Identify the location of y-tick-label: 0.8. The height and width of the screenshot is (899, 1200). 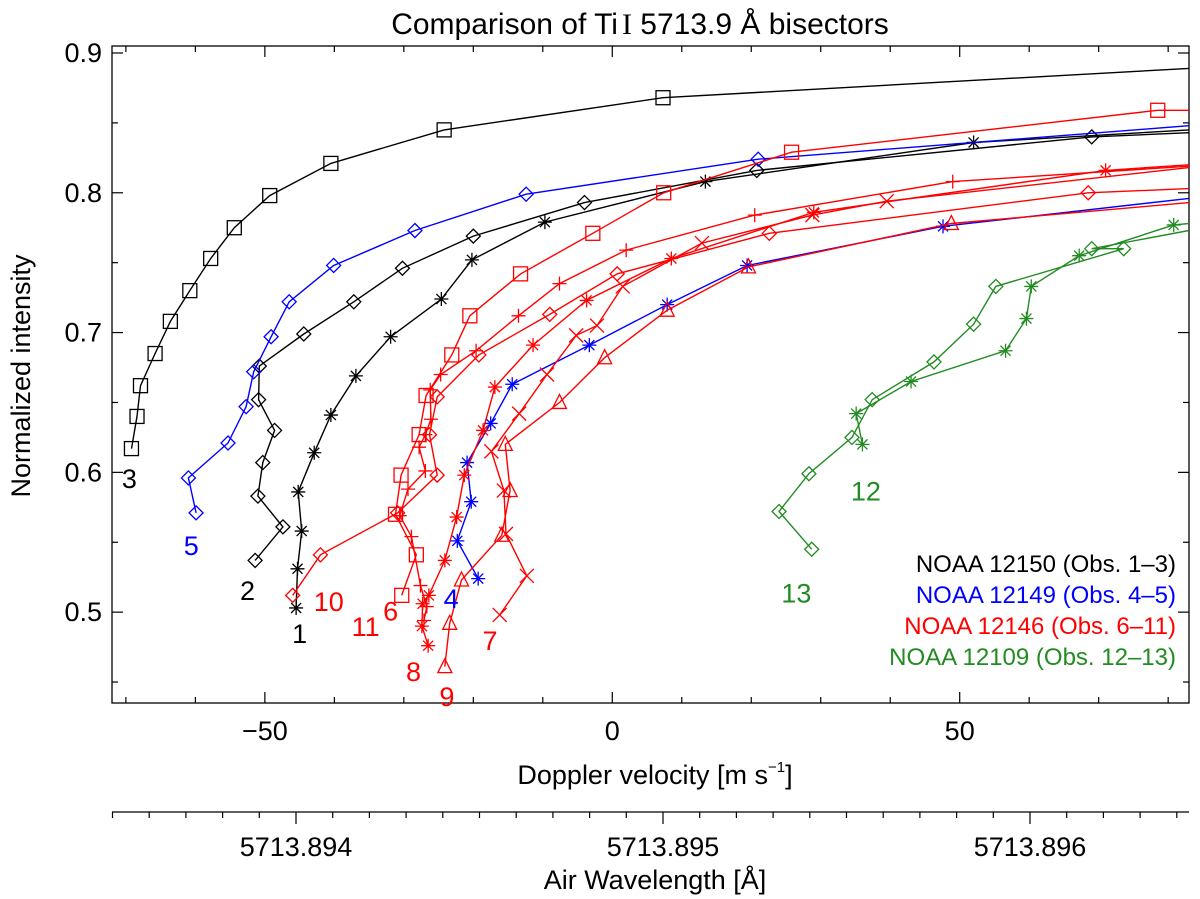
(83, 193).